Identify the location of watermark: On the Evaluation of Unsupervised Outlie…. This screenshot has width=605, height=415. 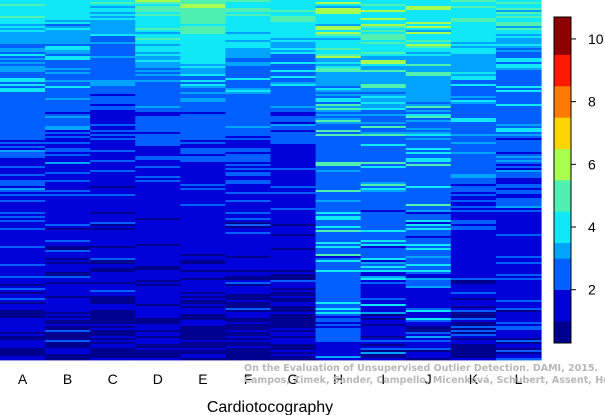
(424, 374).